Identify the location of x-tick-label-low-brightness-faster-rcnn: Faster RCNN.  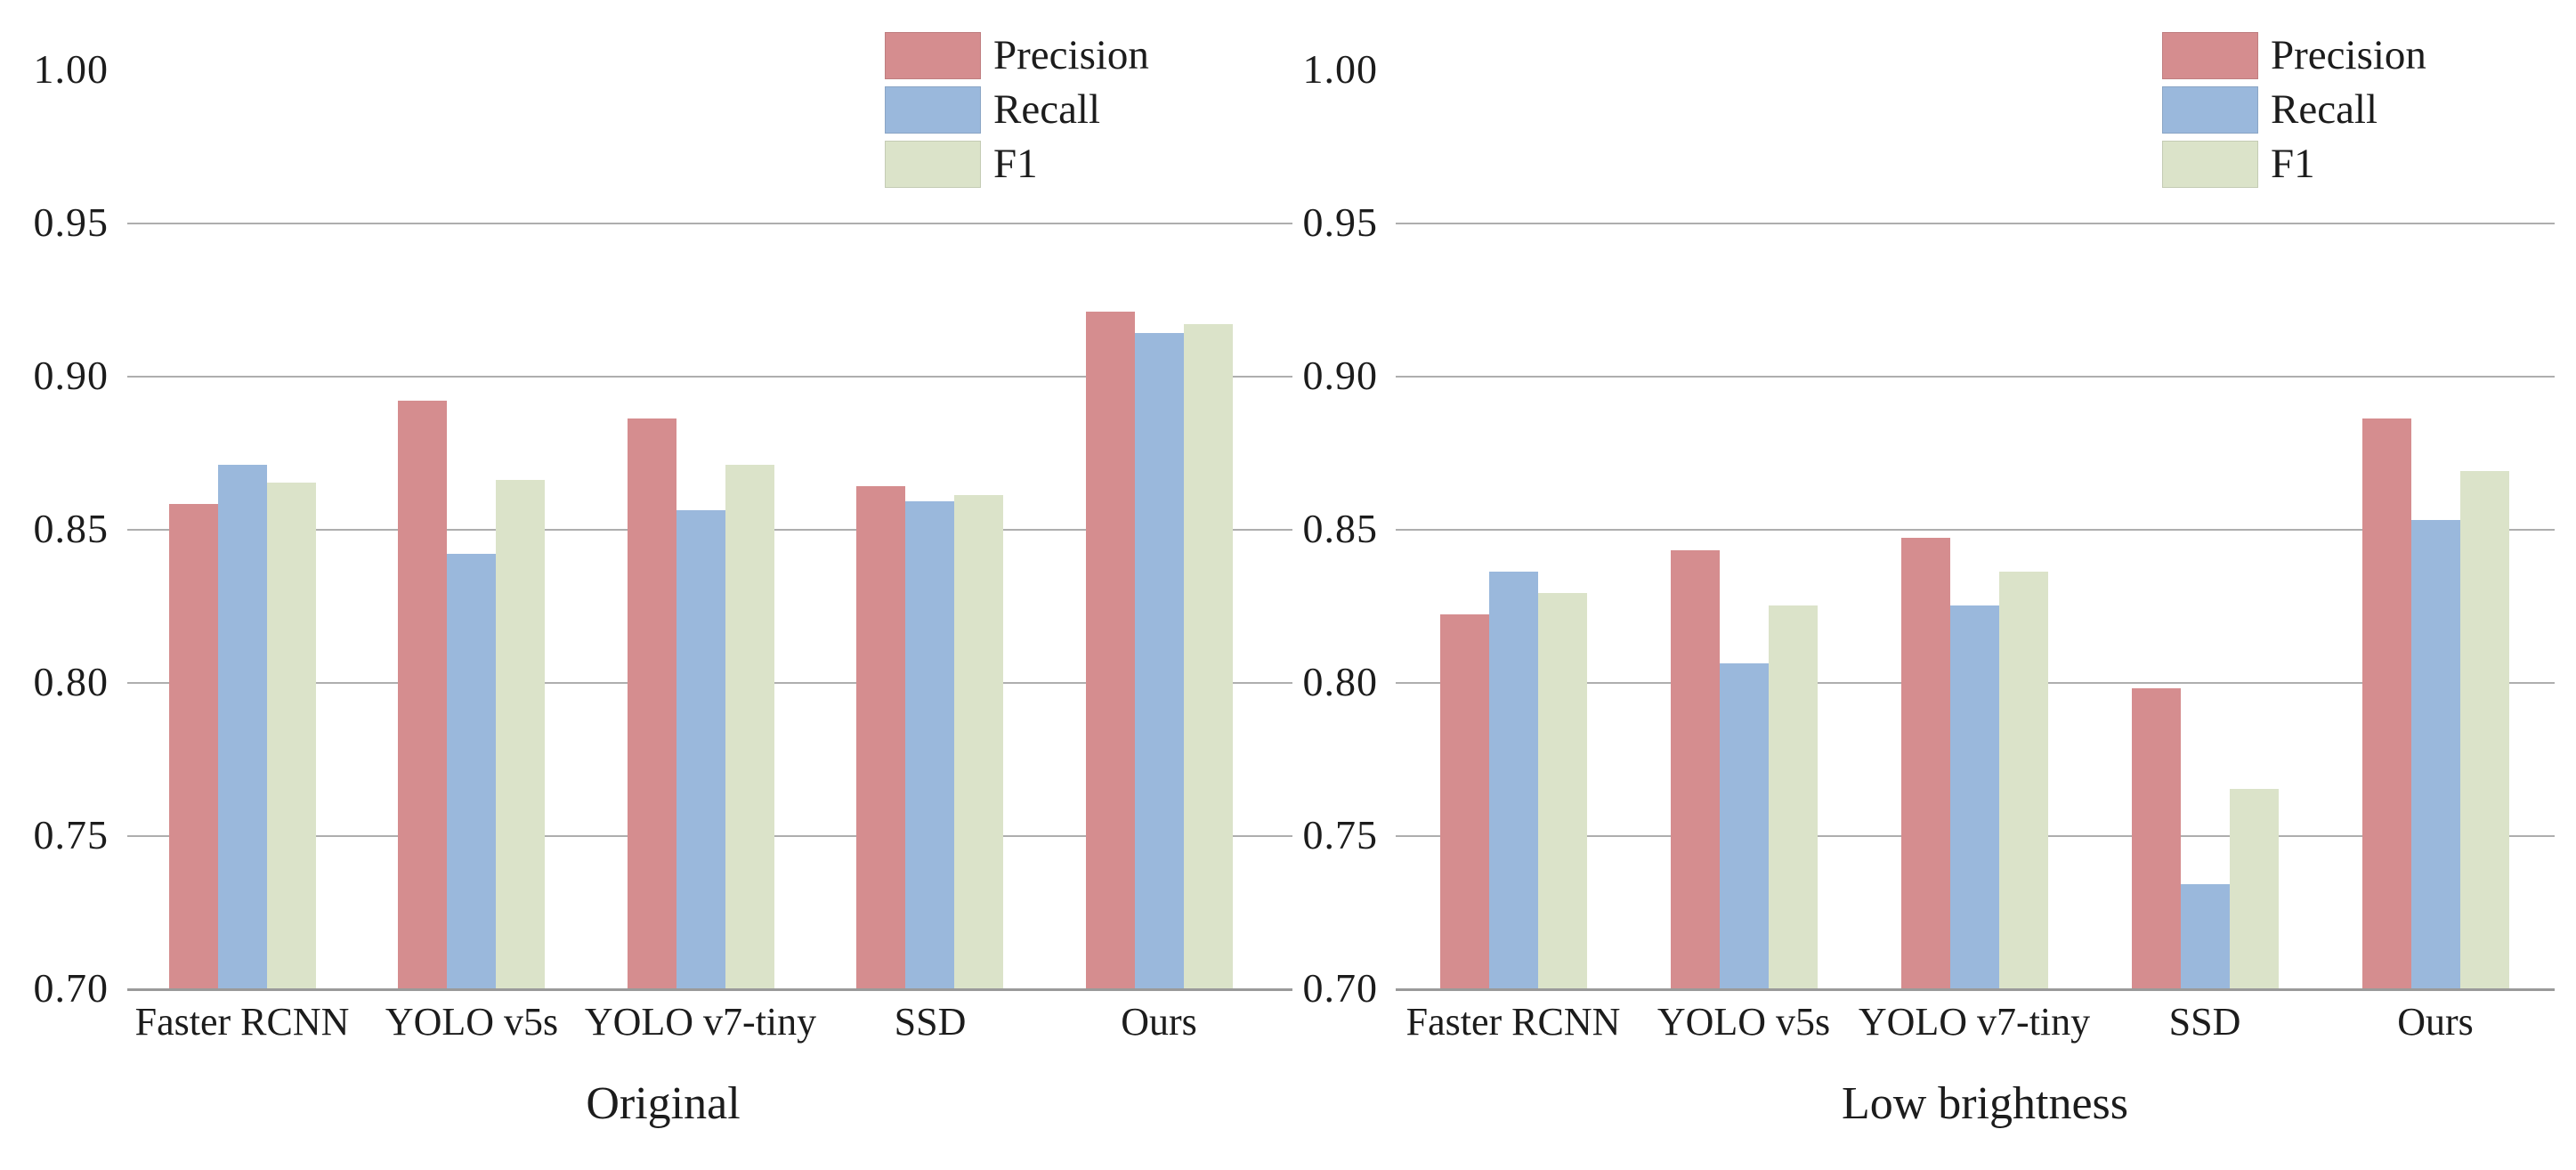
(1513, 1022).